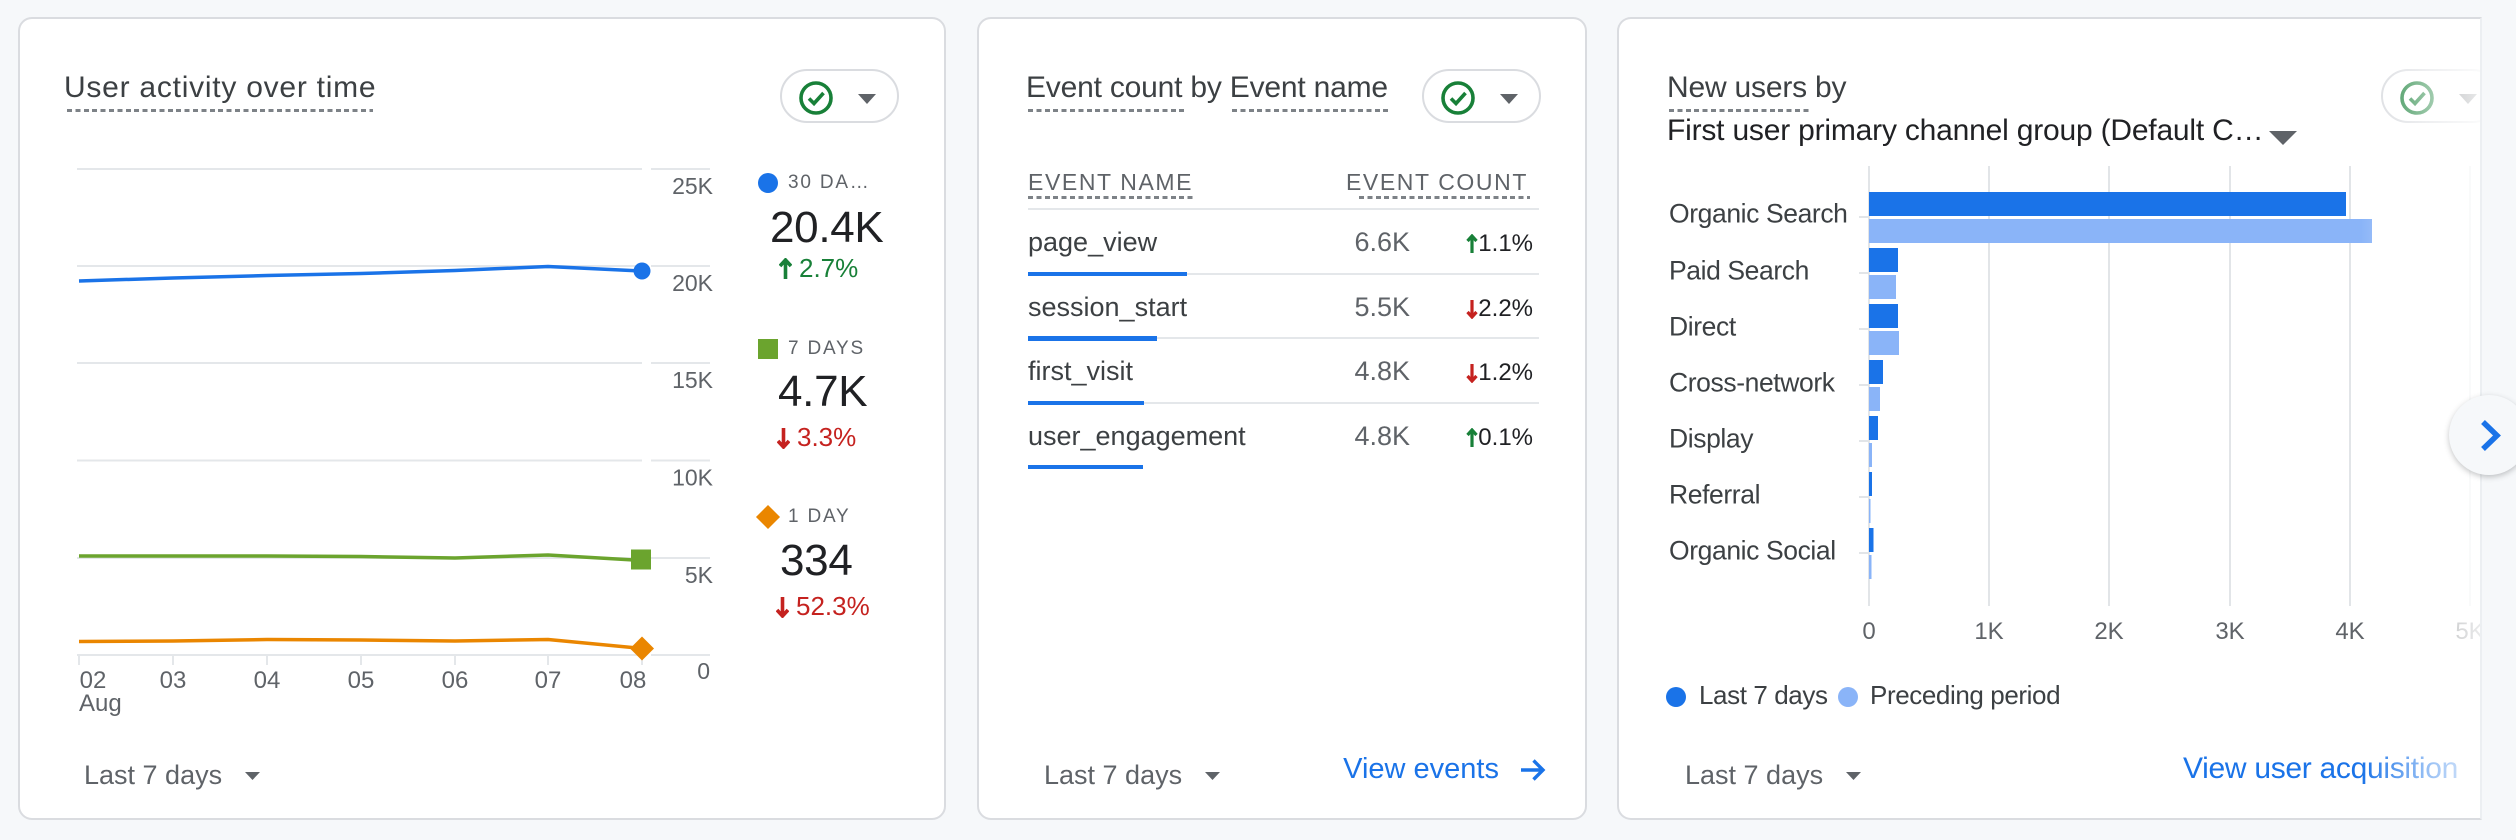 Image resolution: width=2516 pixels, height=840 pixels. I want to click on svg-text: 02, so click(93, 680).